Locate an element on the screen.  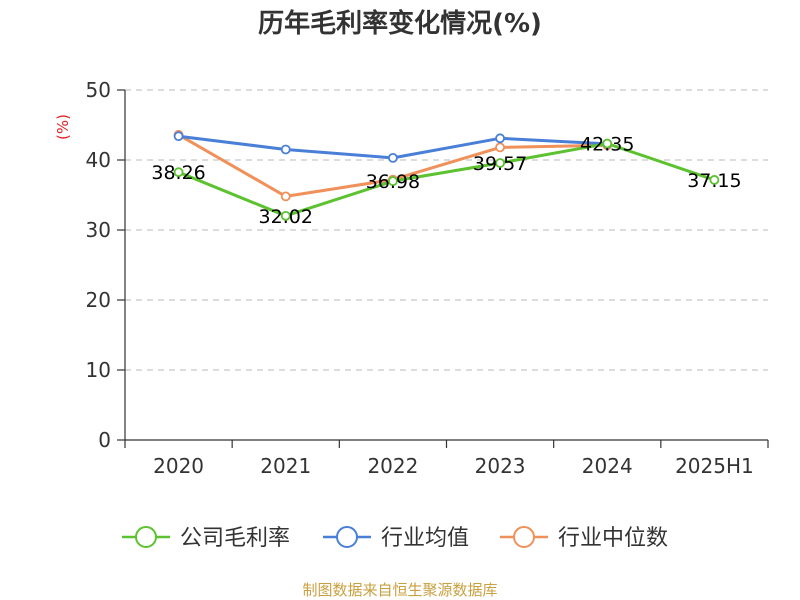
data-label: 38.26 is located at coordinates (178, 173).